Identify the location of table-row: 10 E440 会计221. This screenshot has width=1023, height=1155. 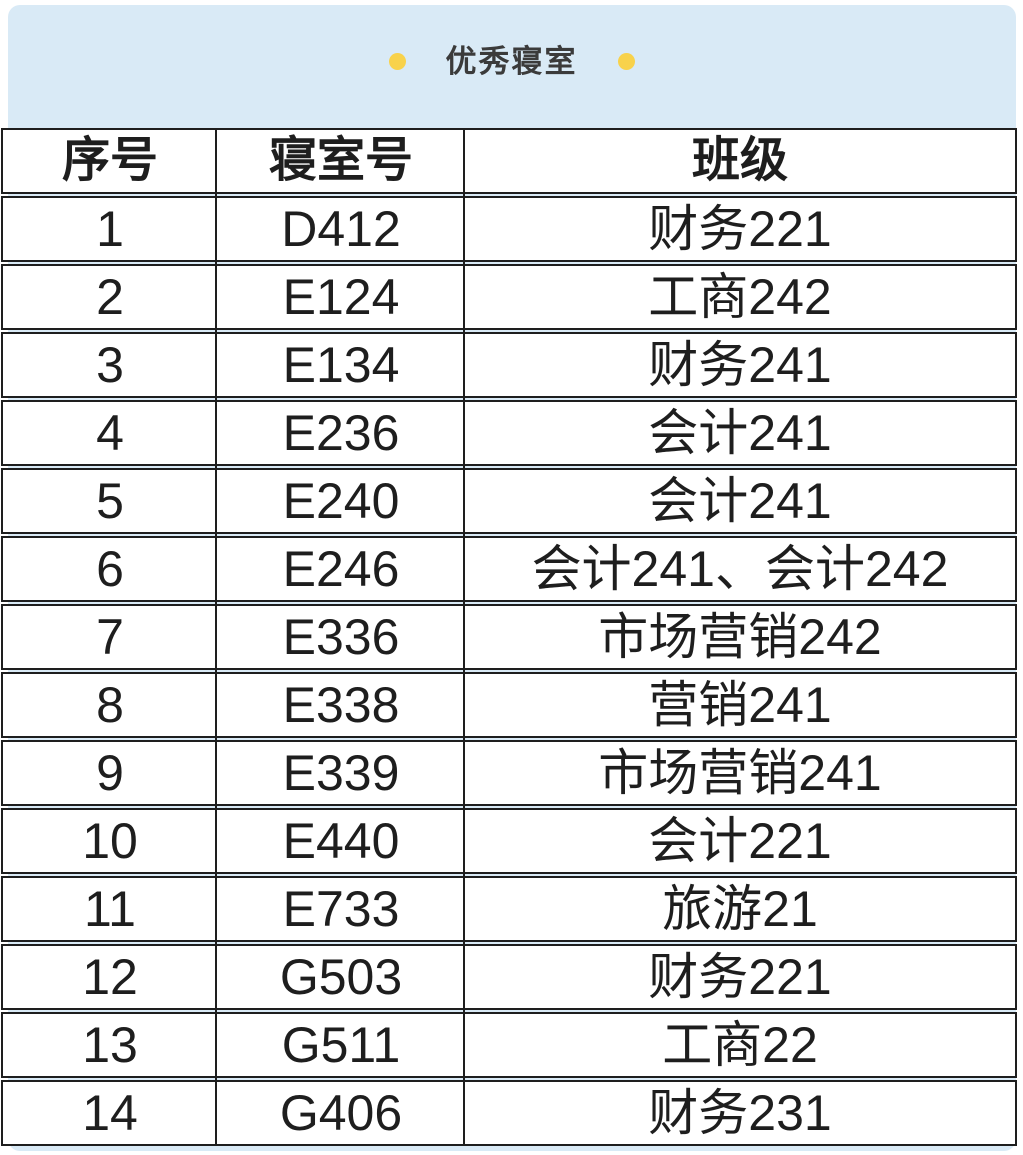
(509, 841).